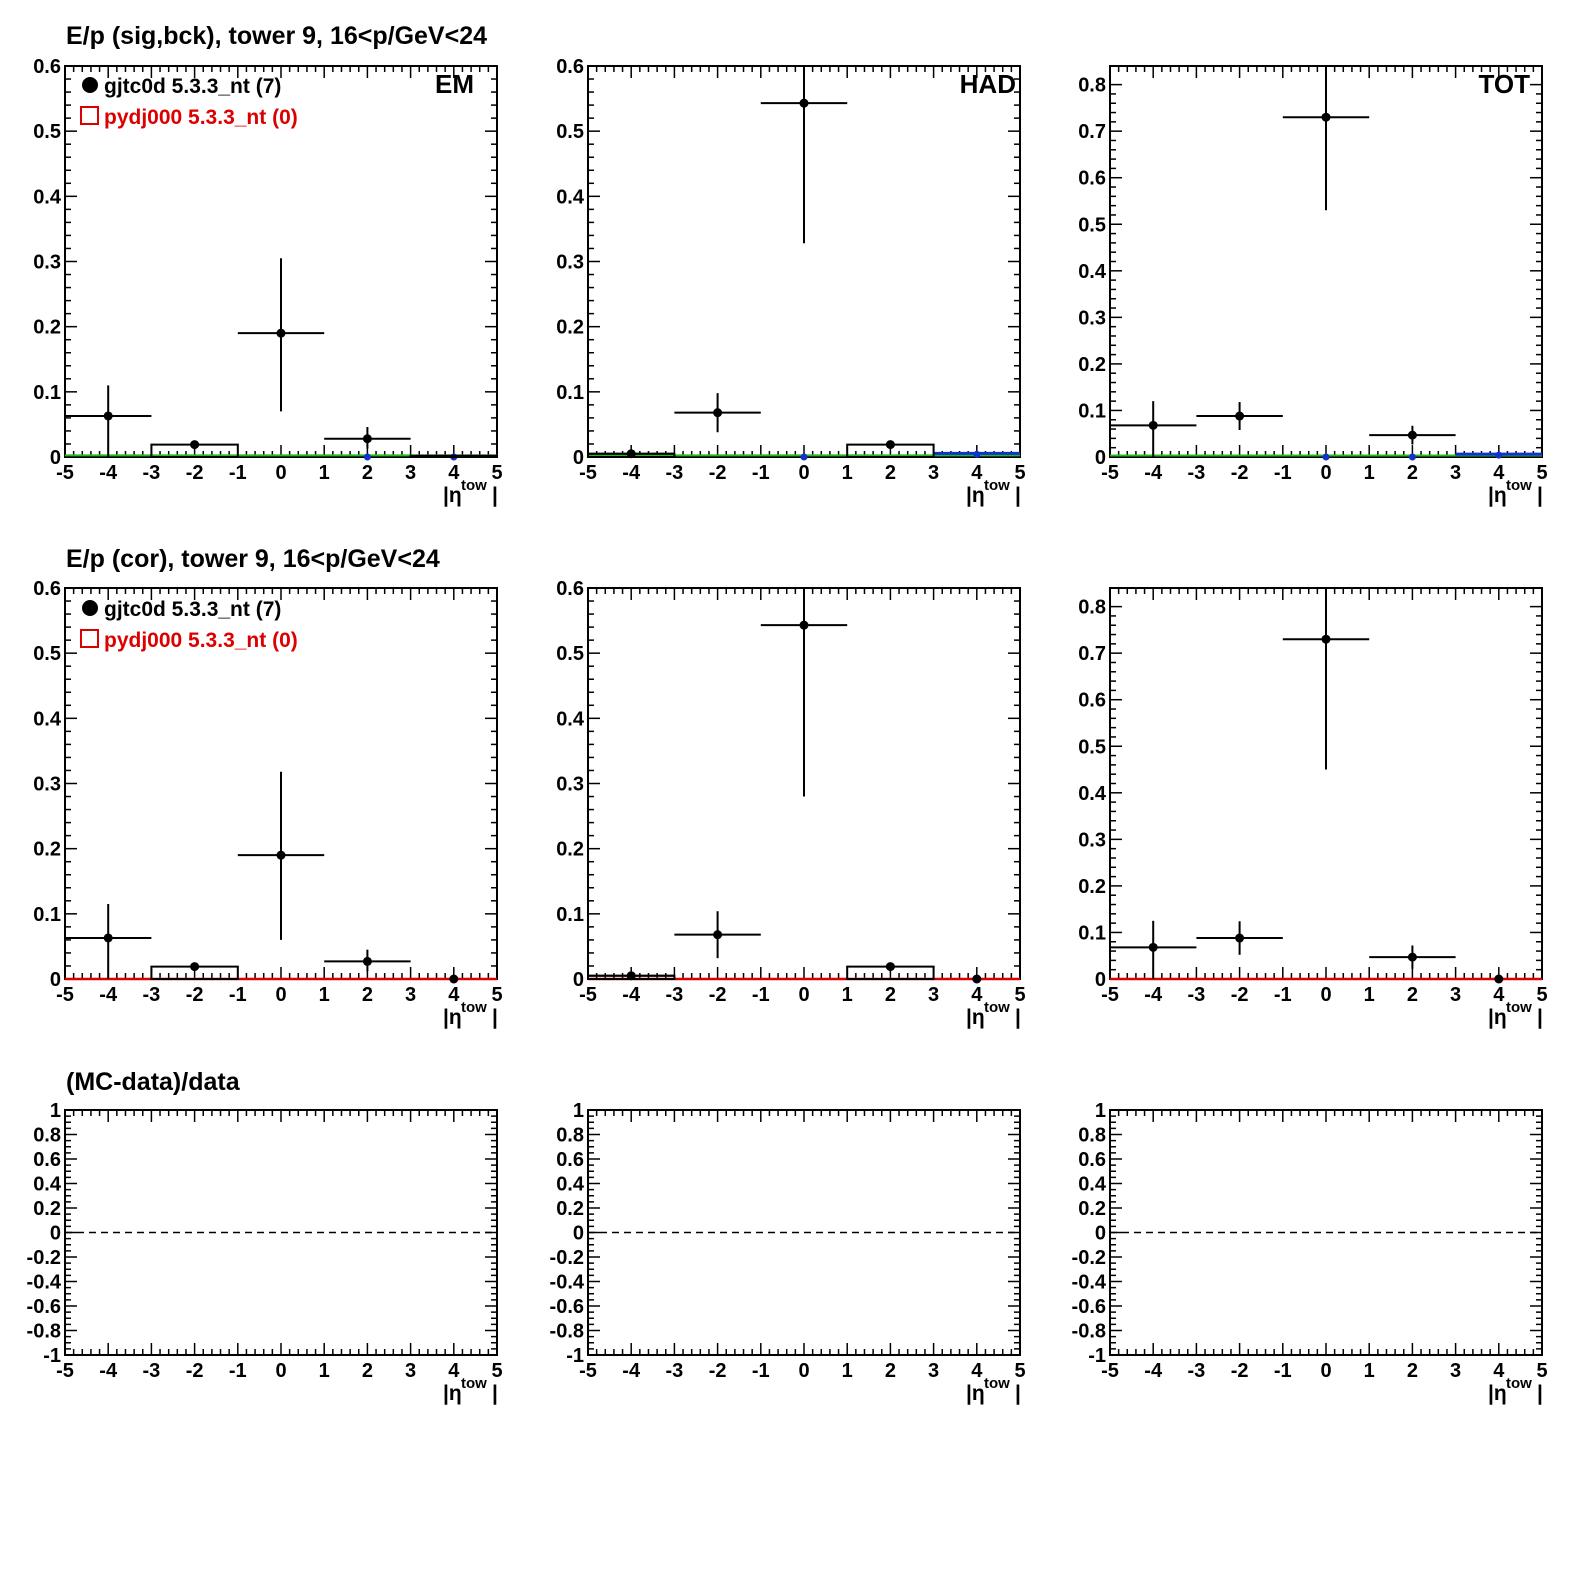 Image resolution: width=1575 pixels, height=1575 pixels. What do you see at coordinates (567, 1307) in the screenshot?
I see `y-tick-label: -0.6` at bounding box center [567, 1307].